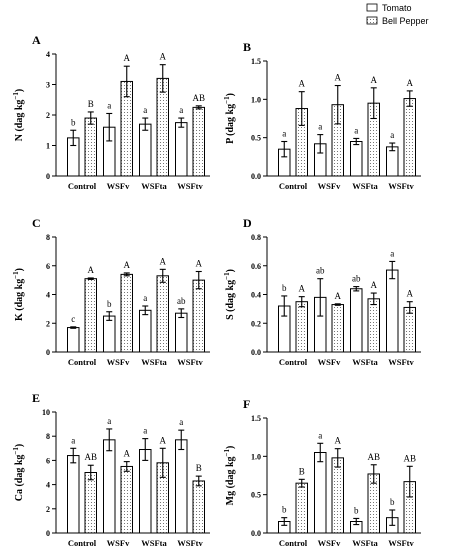 The height and width of the screenshot is (550, 450). What do you see at coordinates (48, 509) in the screenshot?
I see `y-tick-label: 2` at bounding box center [48, 509].